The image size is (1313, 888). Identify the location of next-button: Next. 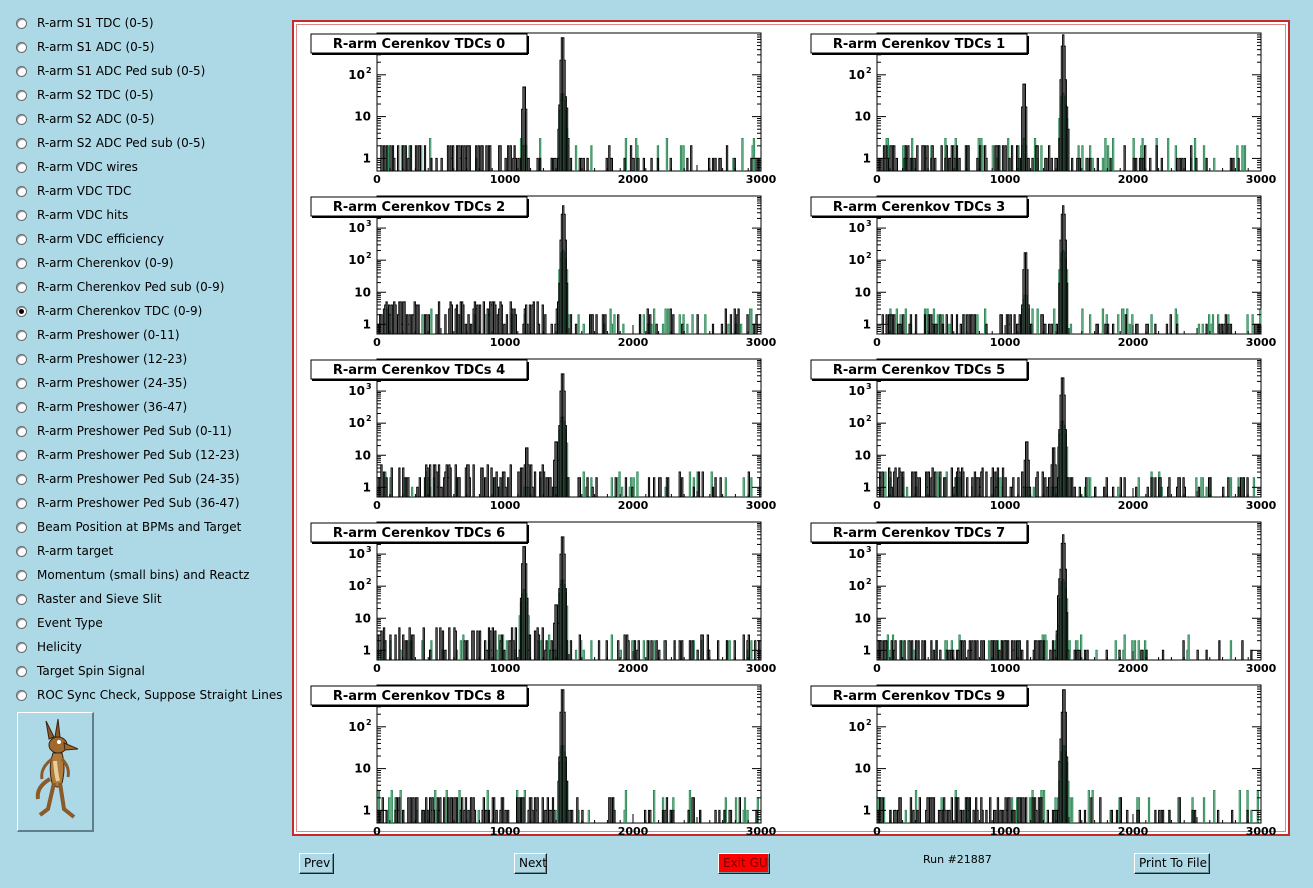
(530, 863).